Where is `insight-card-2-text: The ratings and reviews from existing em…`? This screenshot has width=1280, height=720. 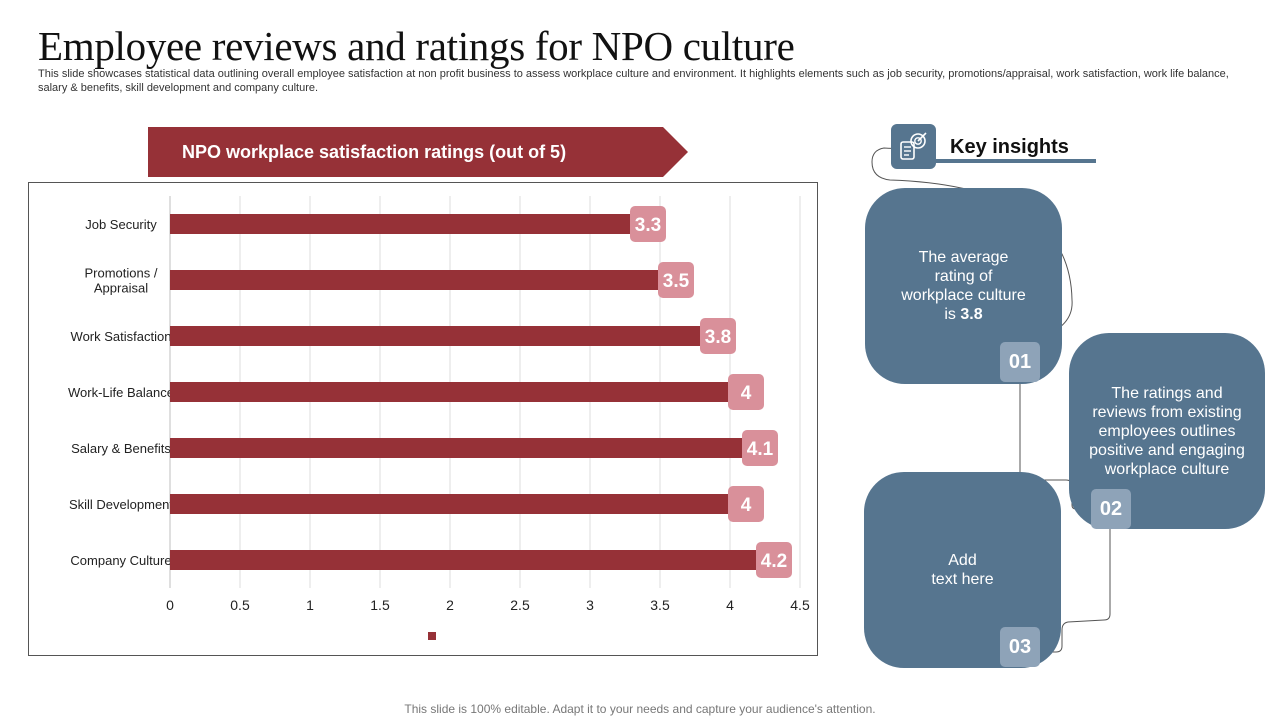 insight-card-2-text: The ratings and reviews from existing em… is located at coordinates (1167, 431).